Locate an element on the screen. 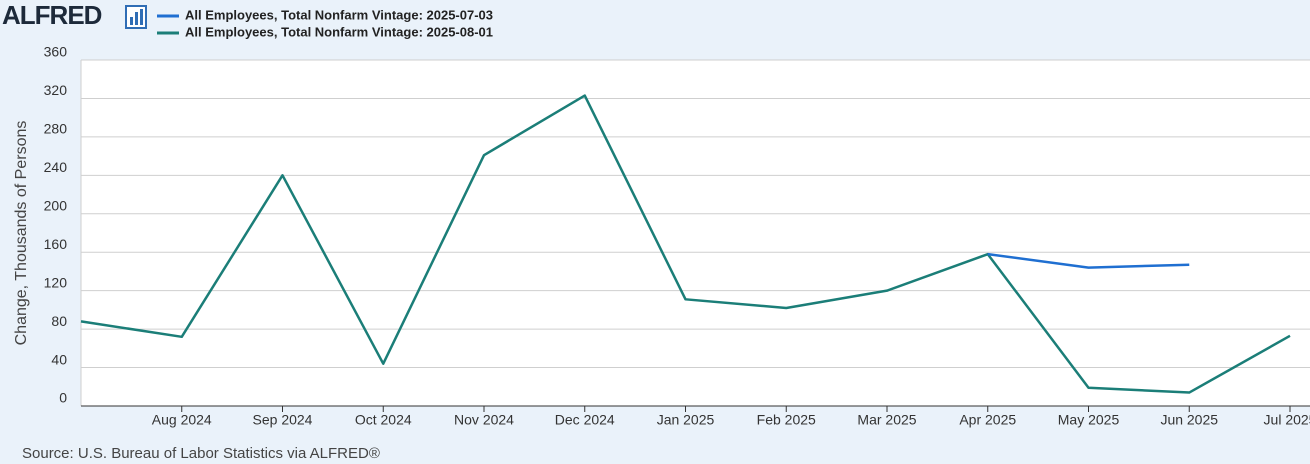 The width and height of the screenshot is (1310, 464). x-tick-label: Nov 2024 is located at coordinates (484, 420).